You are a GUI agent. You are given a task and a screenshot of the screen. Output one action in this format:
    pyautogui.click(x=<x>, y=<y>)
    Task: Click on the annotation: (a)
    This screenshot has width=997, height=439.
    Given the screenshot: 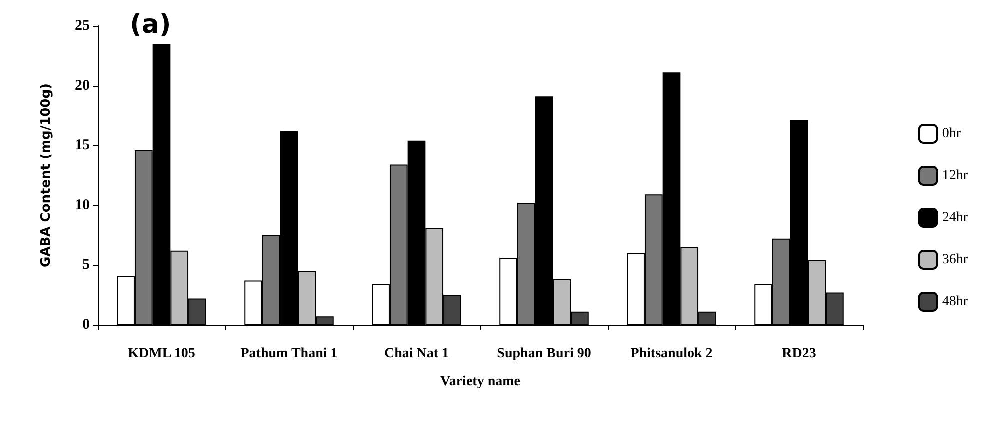 What is the action you would take?
    pyautogui.click(x=151, y=25)
    